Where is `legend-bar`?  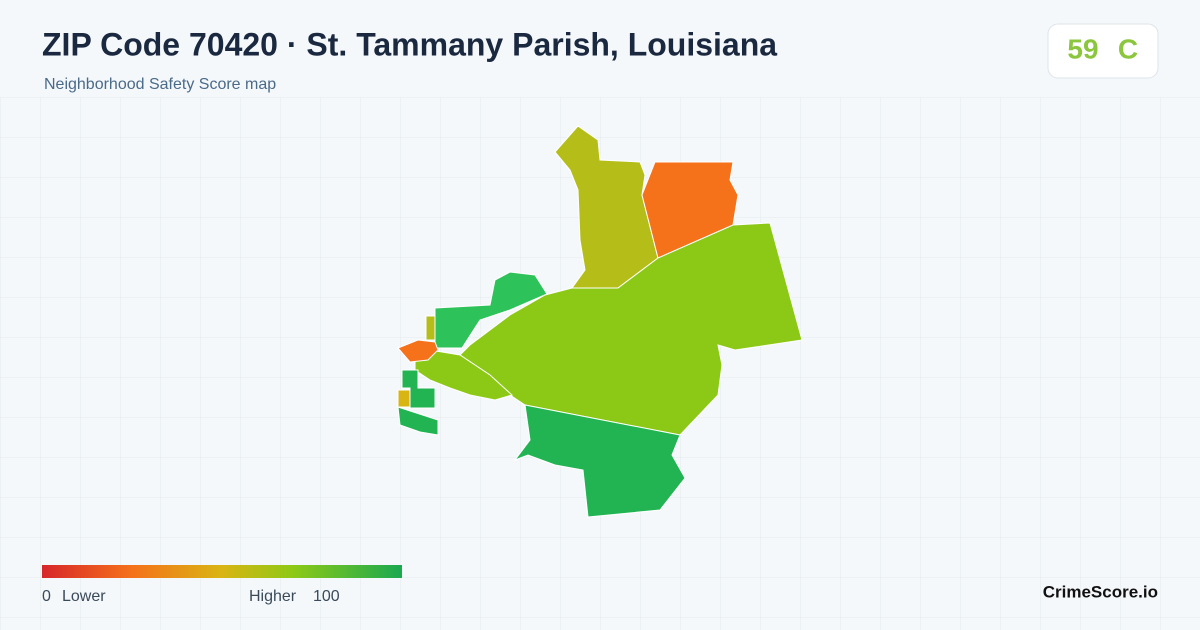 legend-bar is located at coordinates (222, 571).